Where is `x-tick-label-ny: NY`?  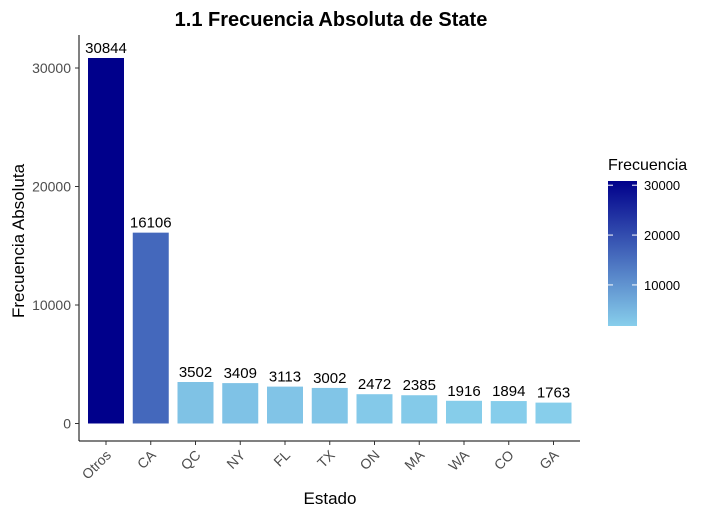 x-tick-label-ny: NY is located at coordinates (236, 459).